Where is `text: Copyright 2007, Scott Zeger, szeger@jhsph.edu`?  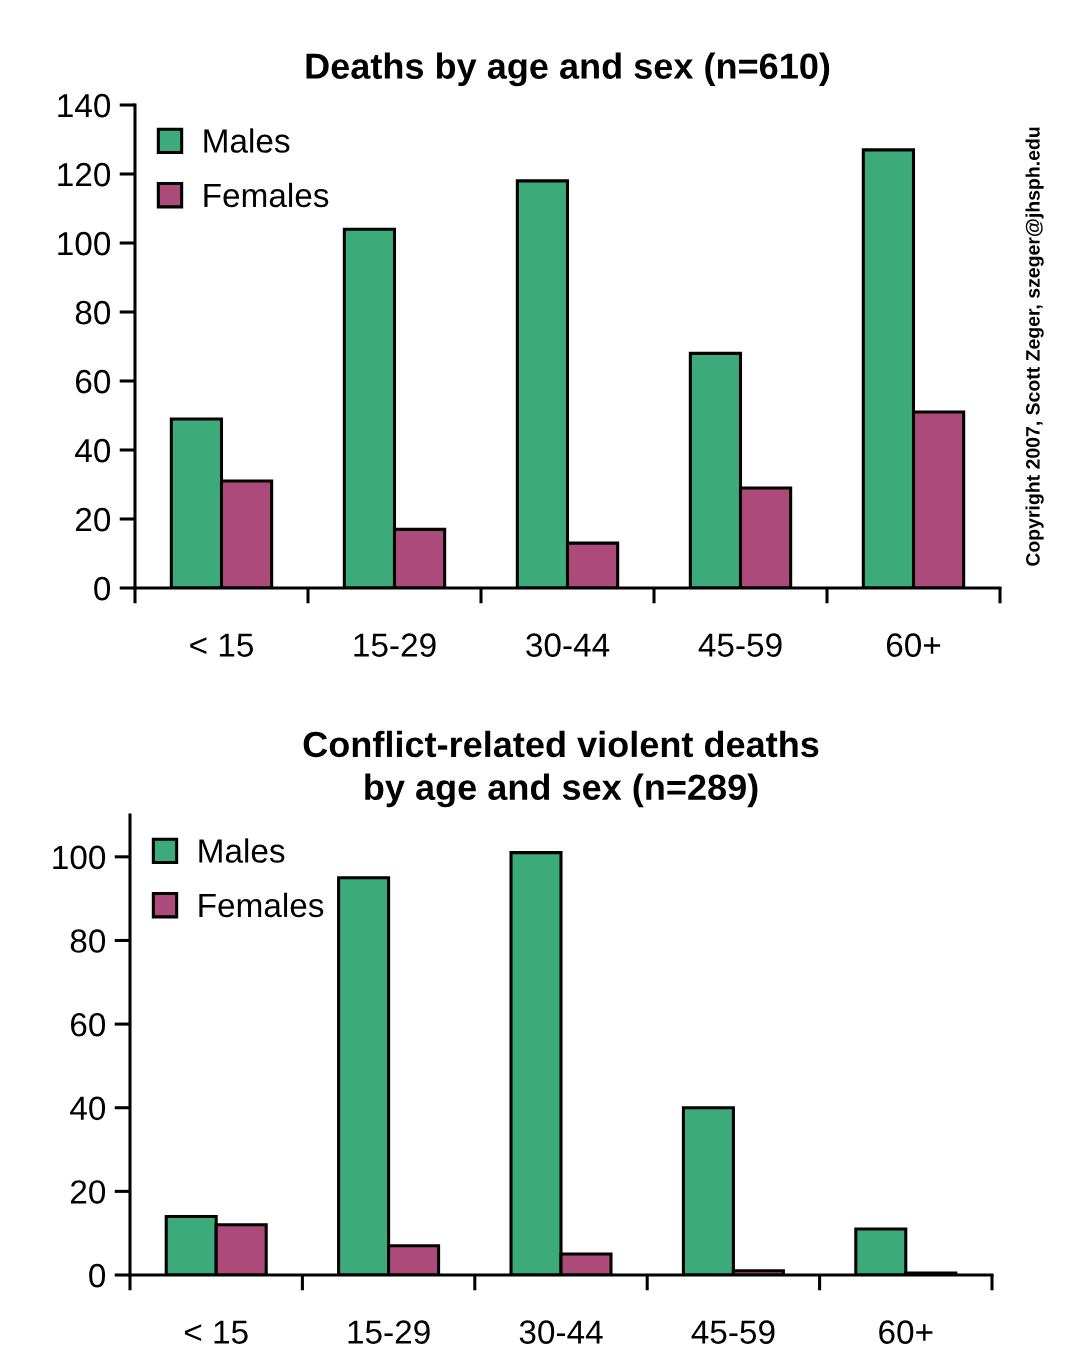
text: Copyright 2007, Scott Zeger, szeger@jhsph.edu is located at coordinates (1034, 346).